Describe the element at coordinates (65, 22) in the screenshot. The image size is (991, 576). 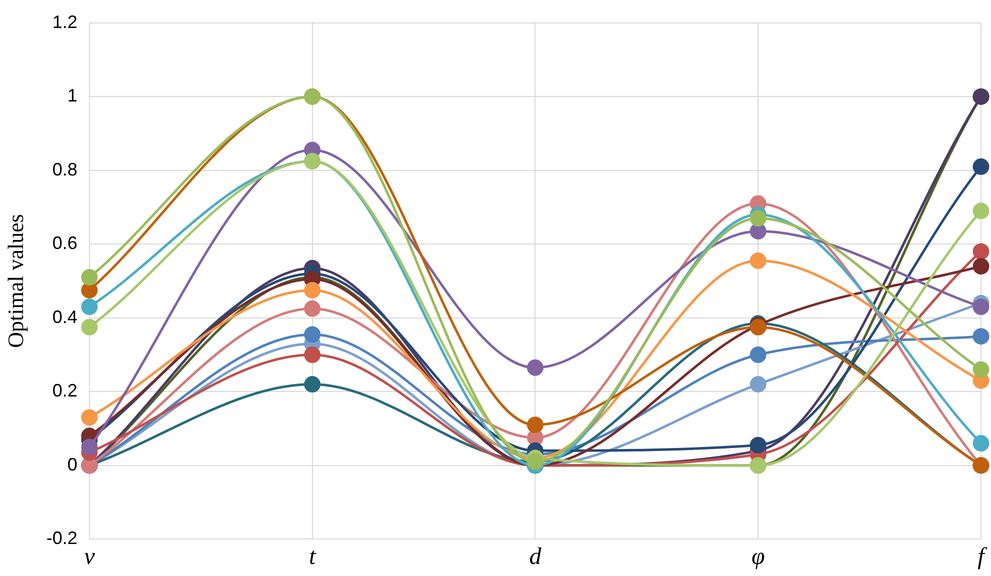
I see `y-tick-label: 1.2` at that location.